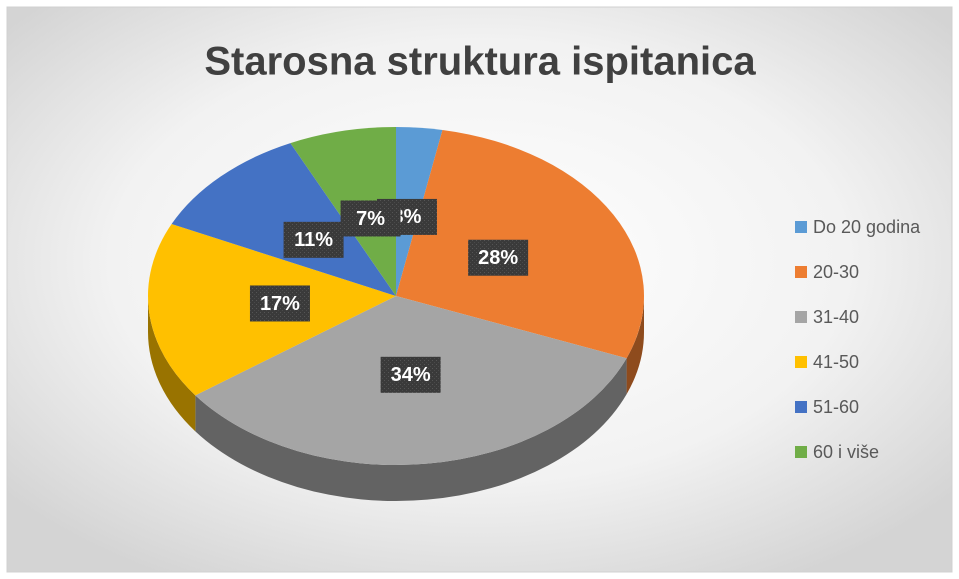  I want to click on chart-title: Starosna struktura ispitanica, so click(480, 62).